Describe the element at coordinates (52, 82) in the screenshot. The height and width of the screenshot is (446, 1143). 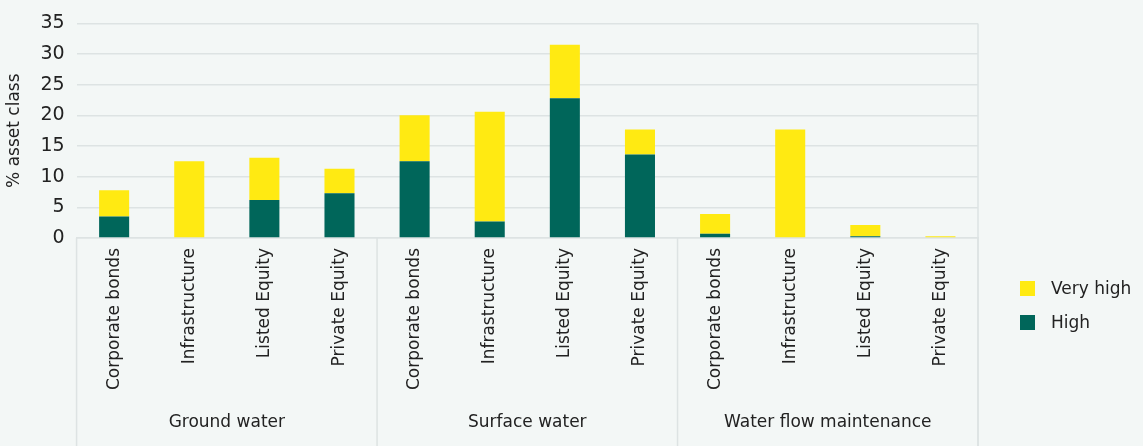
I see `y-tick-label: 25` at that location.